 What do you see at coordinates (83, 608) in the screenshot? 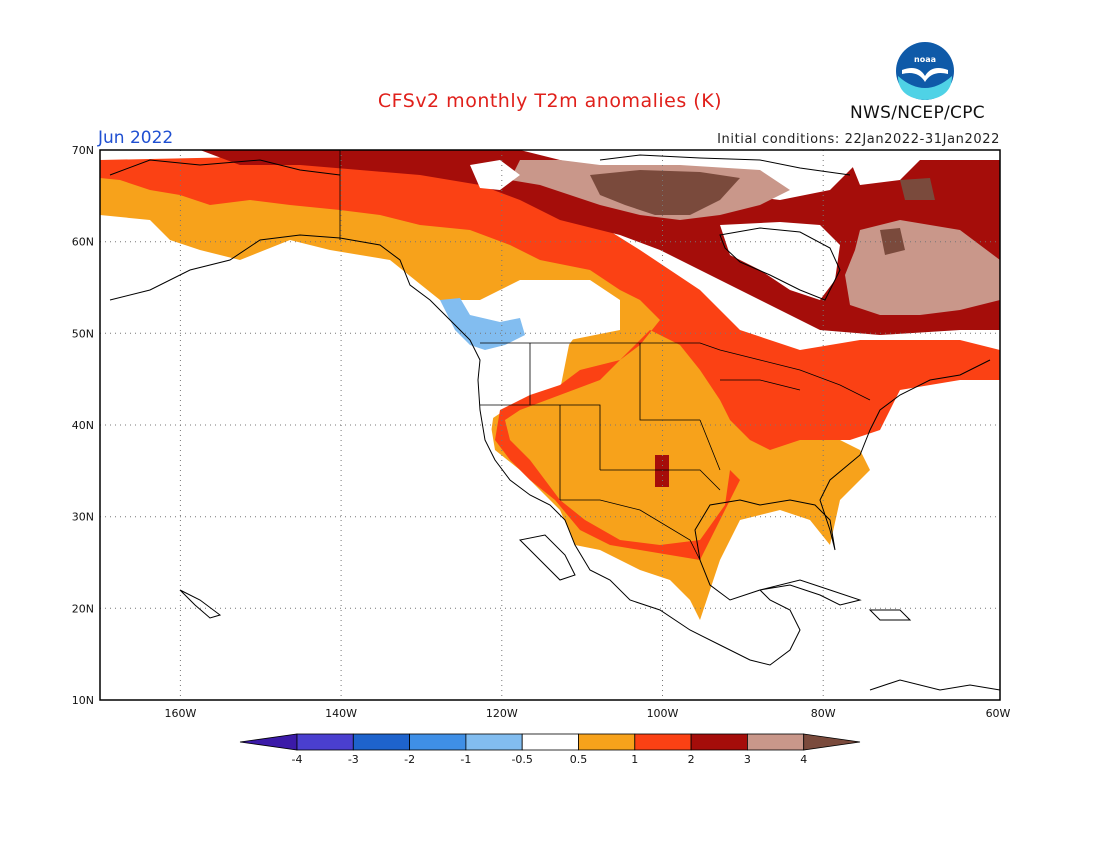
I see `lat-tick-label: 20N` at bounding box center [83, 608].